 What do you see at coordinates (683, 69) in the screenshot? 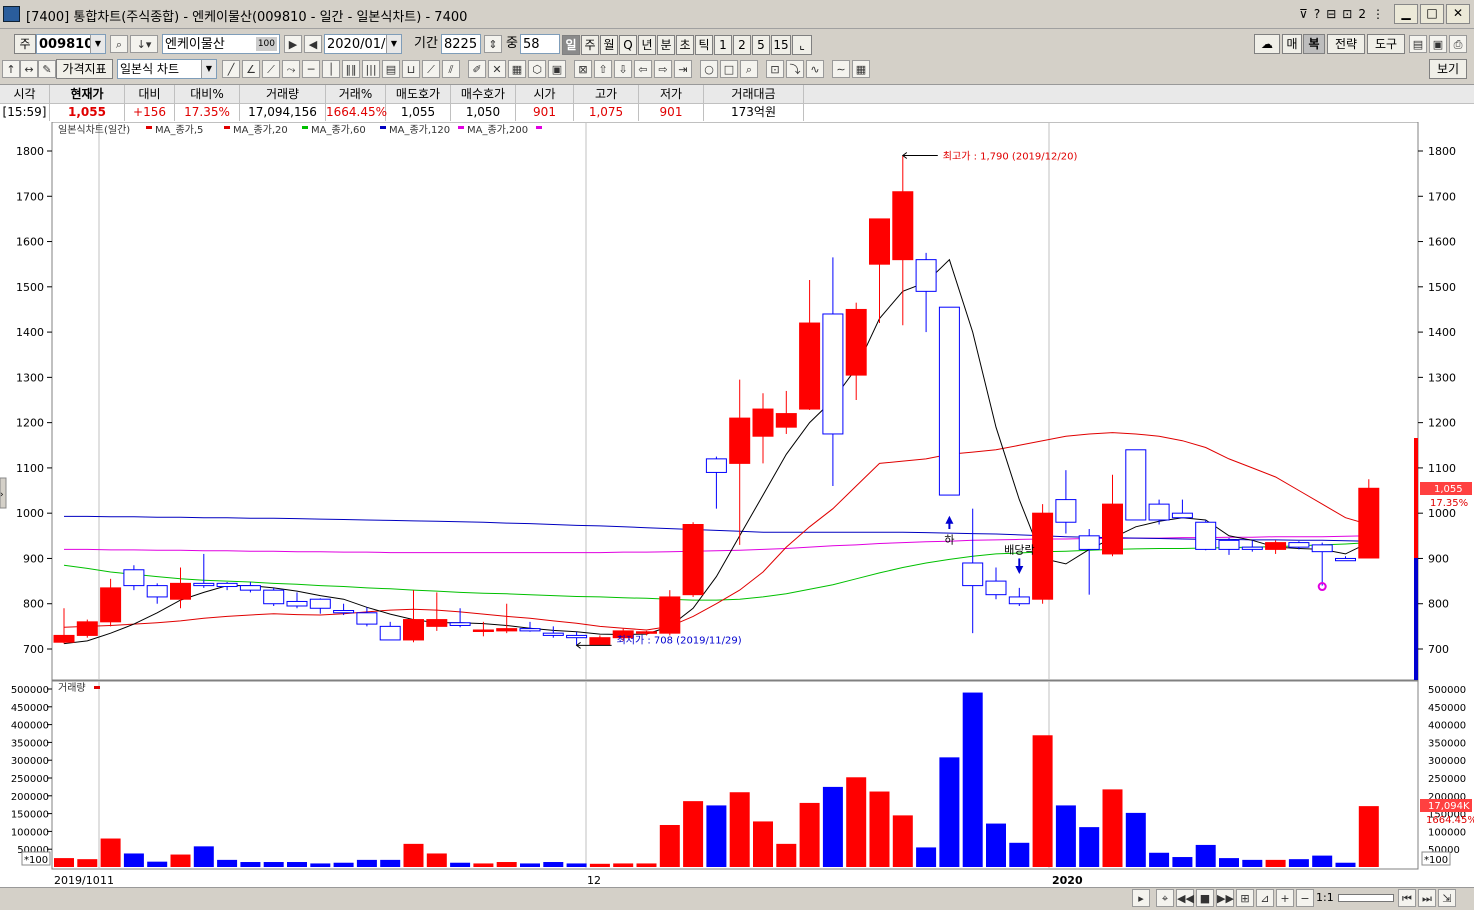
I see `draw-tool-icon-22: ⇥` at bounding box center [683, 69].